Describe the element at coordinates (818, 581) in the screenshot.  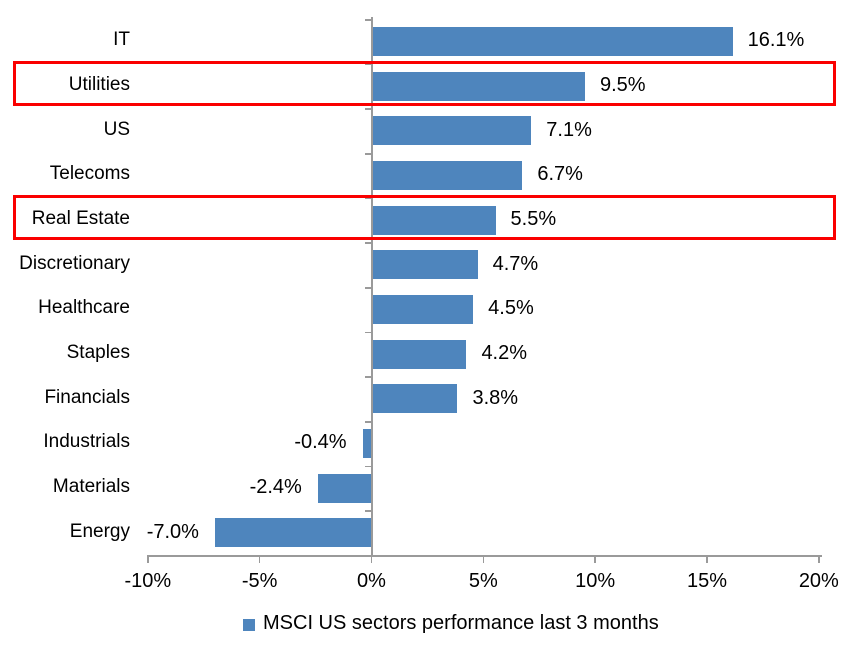
I see `x-tick-label: 20%` at that location.